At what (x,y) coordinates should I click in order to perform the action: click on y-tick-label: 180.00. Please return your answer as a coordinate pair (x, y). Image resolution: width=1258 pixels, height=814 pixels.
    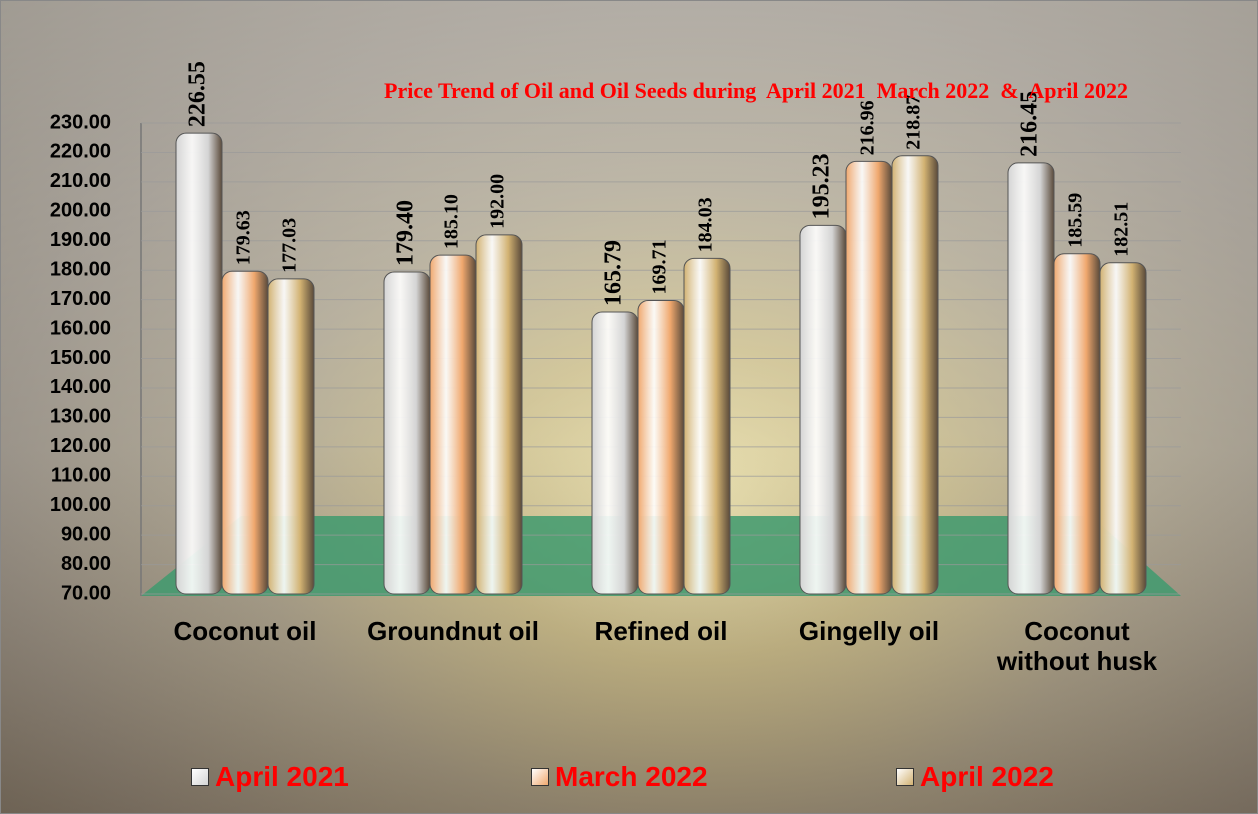
    Looking at the image, I should click on (80, 269).